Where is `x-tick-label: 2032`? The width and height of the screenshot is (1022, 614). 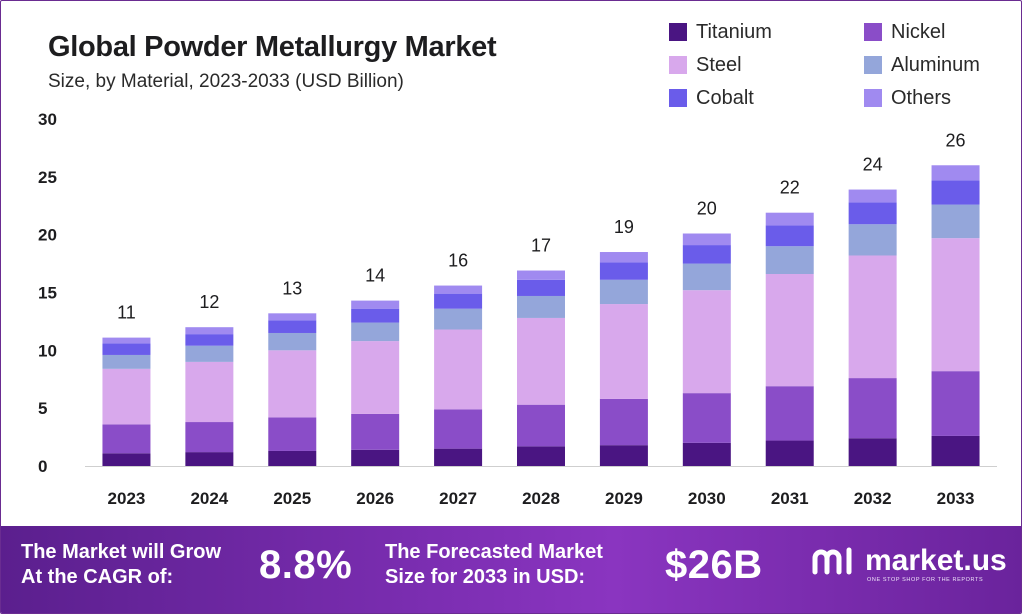
x-tick-label: 2032 is located at coordinates (873, 498).